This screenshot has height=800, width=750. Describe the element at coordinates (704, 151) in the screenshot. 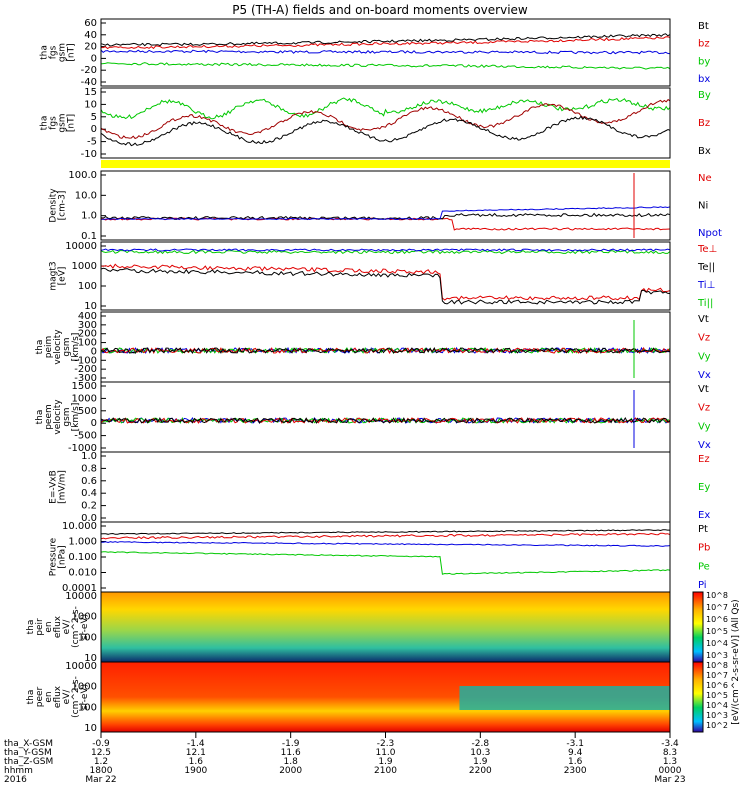

I see `legend-entry: Bx` at that location.